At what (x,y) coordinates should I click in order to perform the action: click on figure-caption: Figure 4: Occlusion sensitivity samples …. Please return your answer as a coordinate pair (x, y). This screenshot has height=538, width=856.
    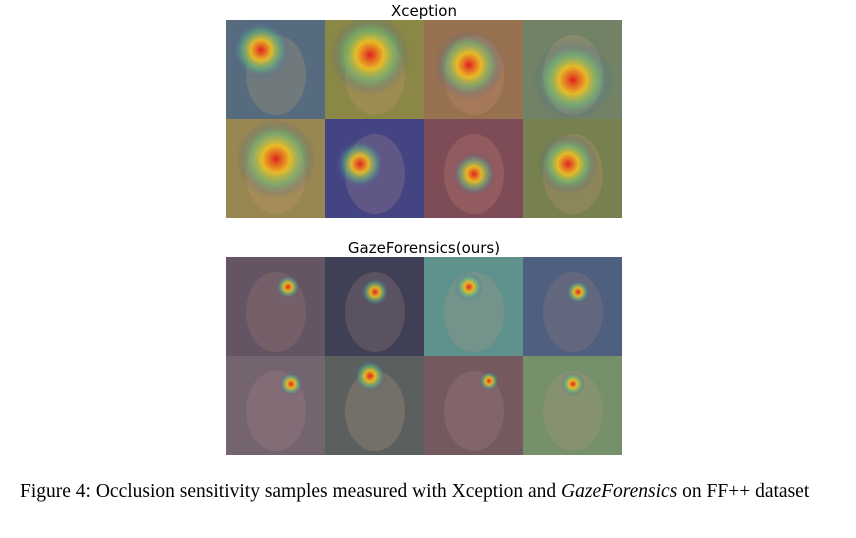
    Looking at the image, I should click on (425, 491).